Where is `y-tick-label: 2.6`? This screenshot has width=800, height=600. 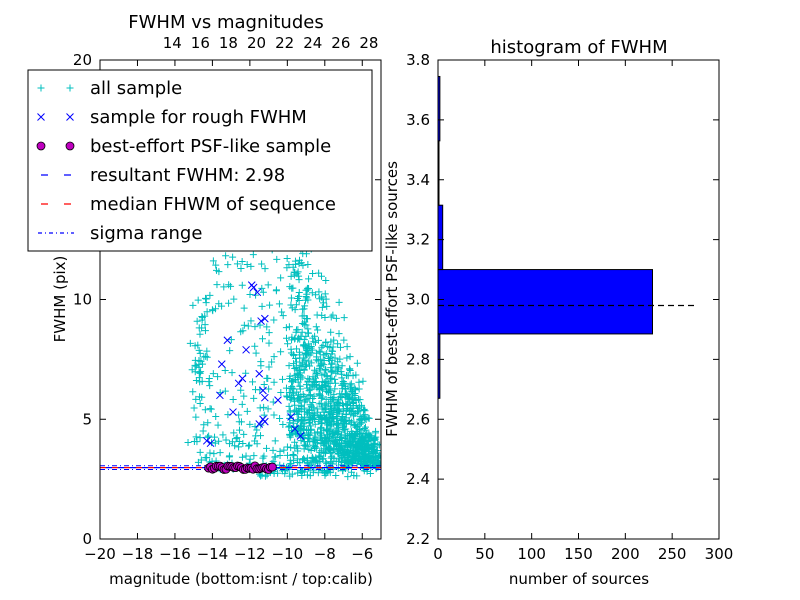
y-tick-label: 2.6 is located at coordinates (418, 419).